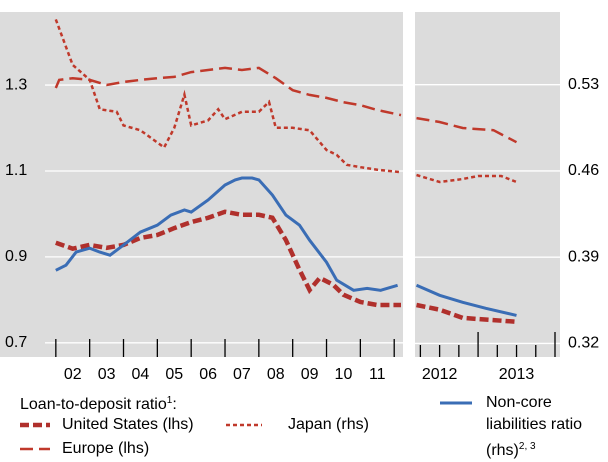 The width and height of the screenshot is (608, 462). What do you see at coordinates (169, 400) in the screenshot?
I see `legend-title-note: 1` at bounding box center [169, 400].